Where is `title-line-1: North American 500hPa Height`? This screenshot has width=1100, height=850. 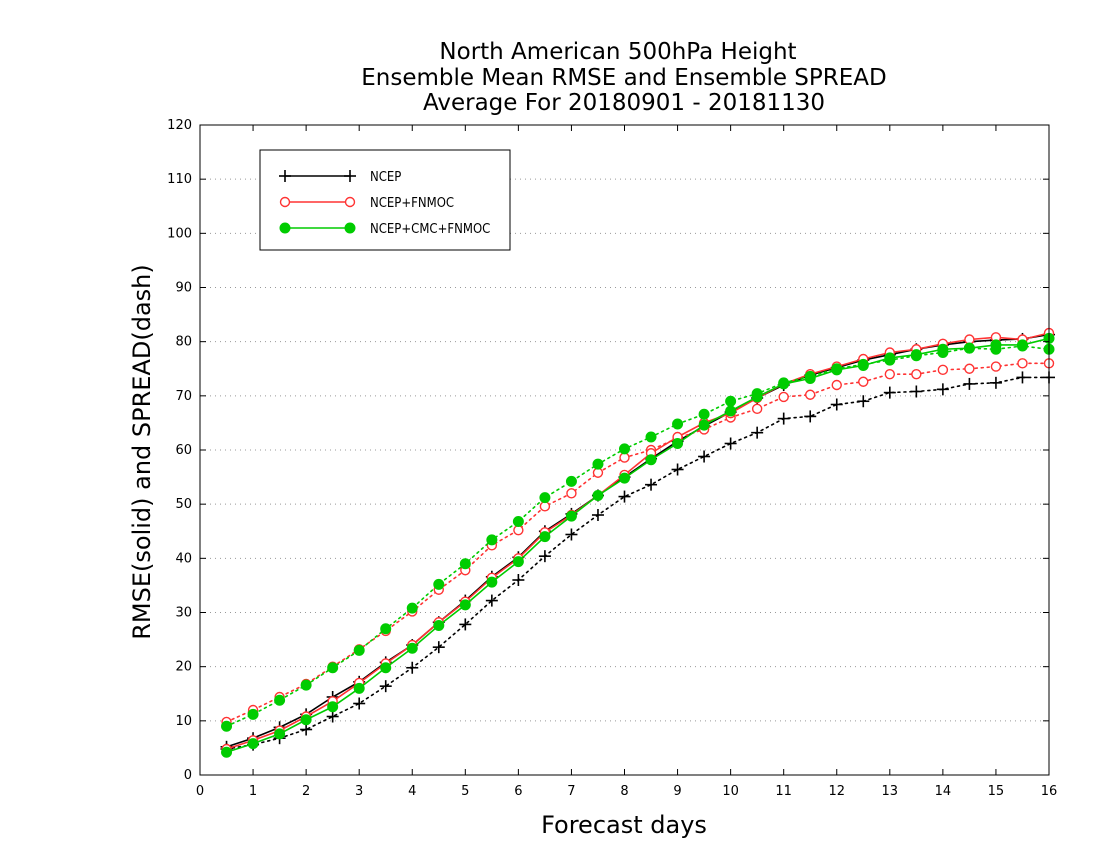
title-line-1: North American 500hPa Height is located at coordinates (617, 52).